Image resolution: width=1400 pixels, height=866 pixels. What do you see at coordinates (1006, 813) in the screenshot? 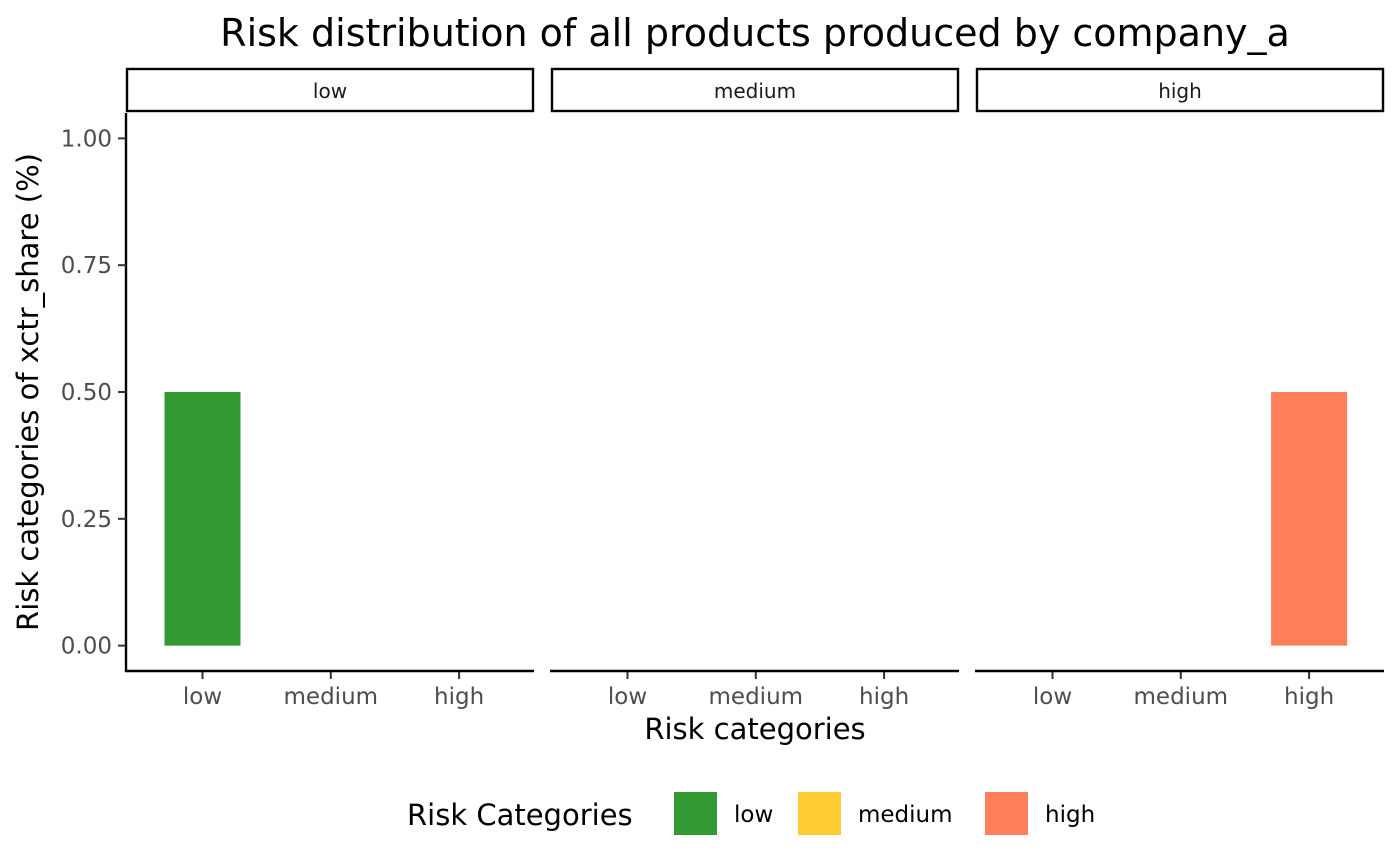
I see `legend-key-high` at bounding box center [1006, 813].